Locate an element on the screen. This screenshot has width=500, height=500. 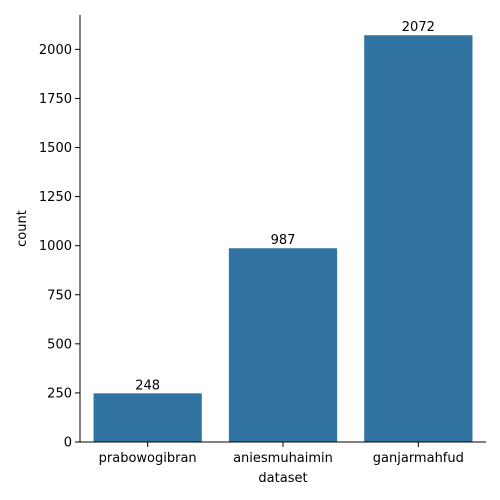
x-tick-label-ganjarmahfud: ganjarmahfud is located at coordinates (418, 458).